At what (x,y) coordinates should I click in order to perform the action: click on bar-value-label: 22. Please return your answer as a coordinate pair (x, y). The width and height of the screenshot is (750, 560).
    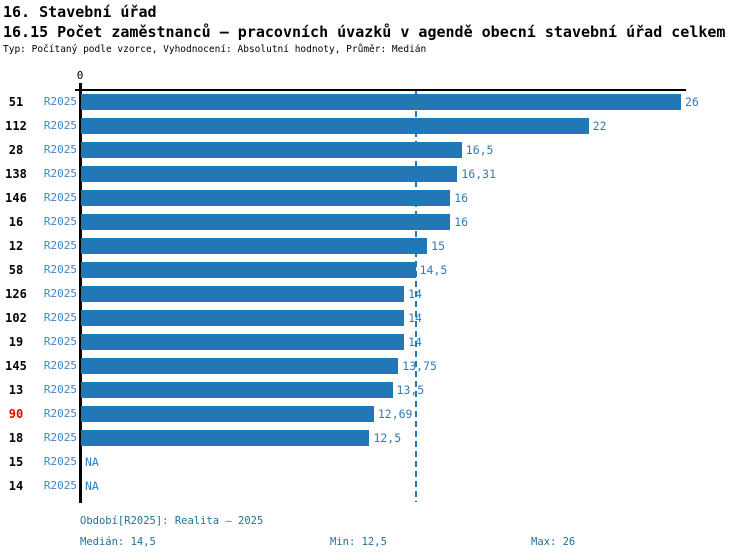
    Looking at the image, I should click on (599, 126).